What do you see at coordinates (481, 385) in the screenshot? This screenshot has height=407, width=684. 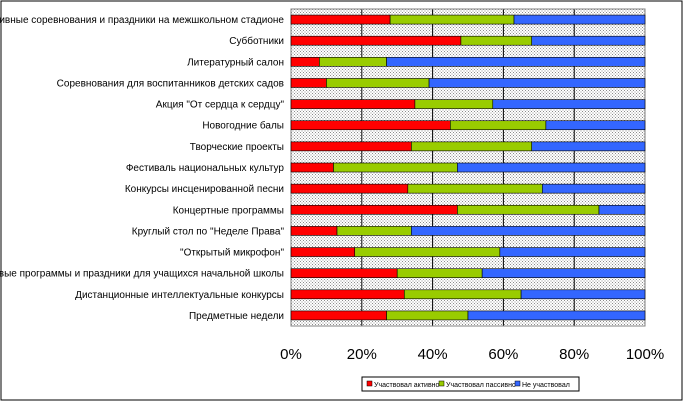 I see `legend-label: Участвовал пассивно` at bounding box center [481, 385].